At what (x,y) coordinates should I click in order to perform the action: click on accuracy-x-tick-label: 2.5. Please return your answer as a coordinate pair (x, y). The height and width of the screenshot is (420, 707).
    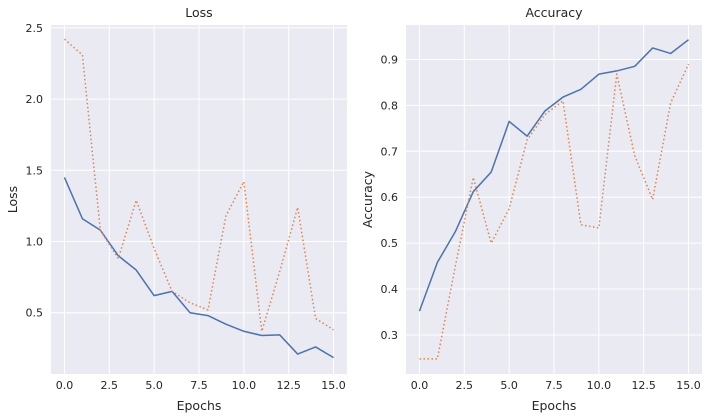
    Looking at the image, I should click on (465, 385).